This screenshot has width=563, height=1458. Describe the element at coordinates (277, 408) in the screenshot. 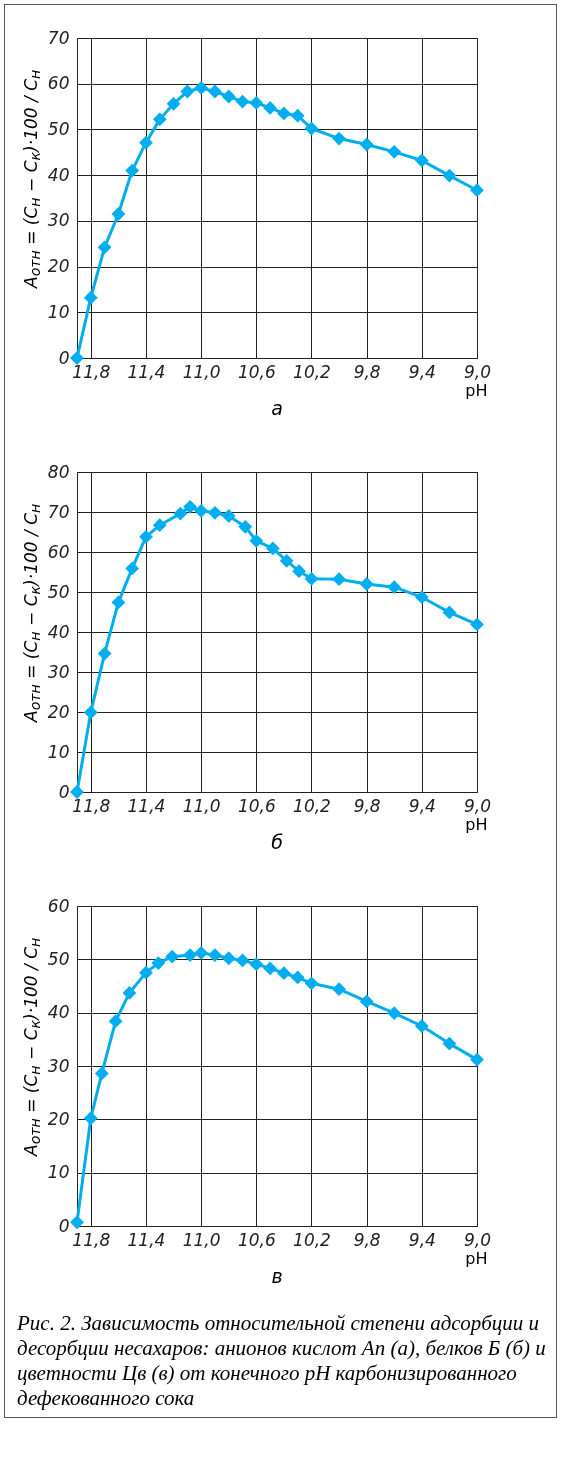

I see `text: а` at that location.